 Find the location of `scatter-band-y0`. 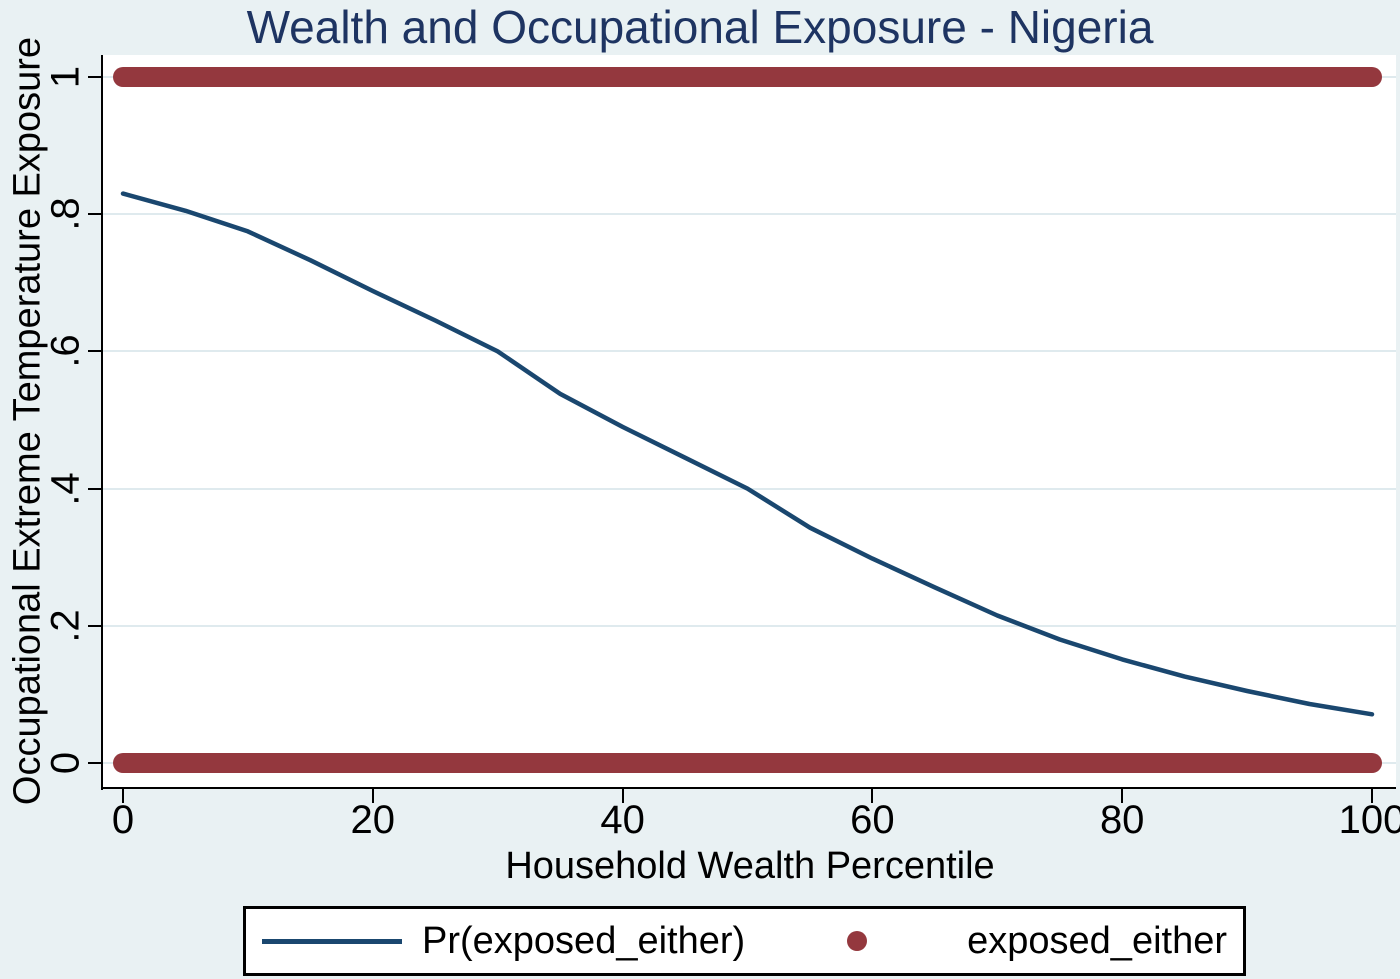

scatter-band-y0 is located at coordinates (747, 763).